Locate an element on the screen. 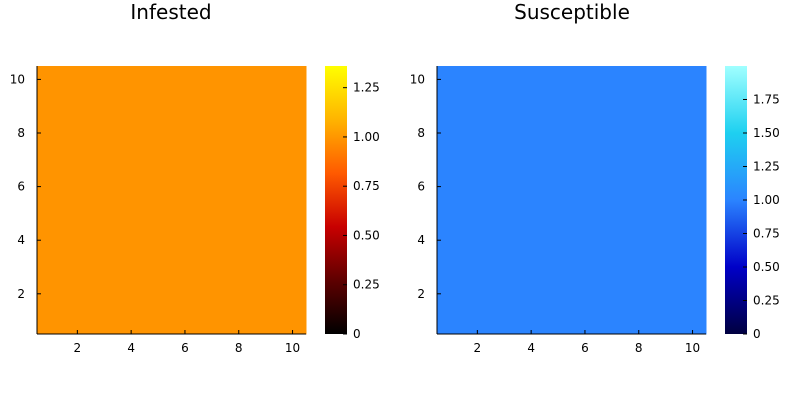 Image resolution: width=800 pixels, height=400 pixels. colorbar-tick-label: 1.00 is located at coordinates (766, 200).